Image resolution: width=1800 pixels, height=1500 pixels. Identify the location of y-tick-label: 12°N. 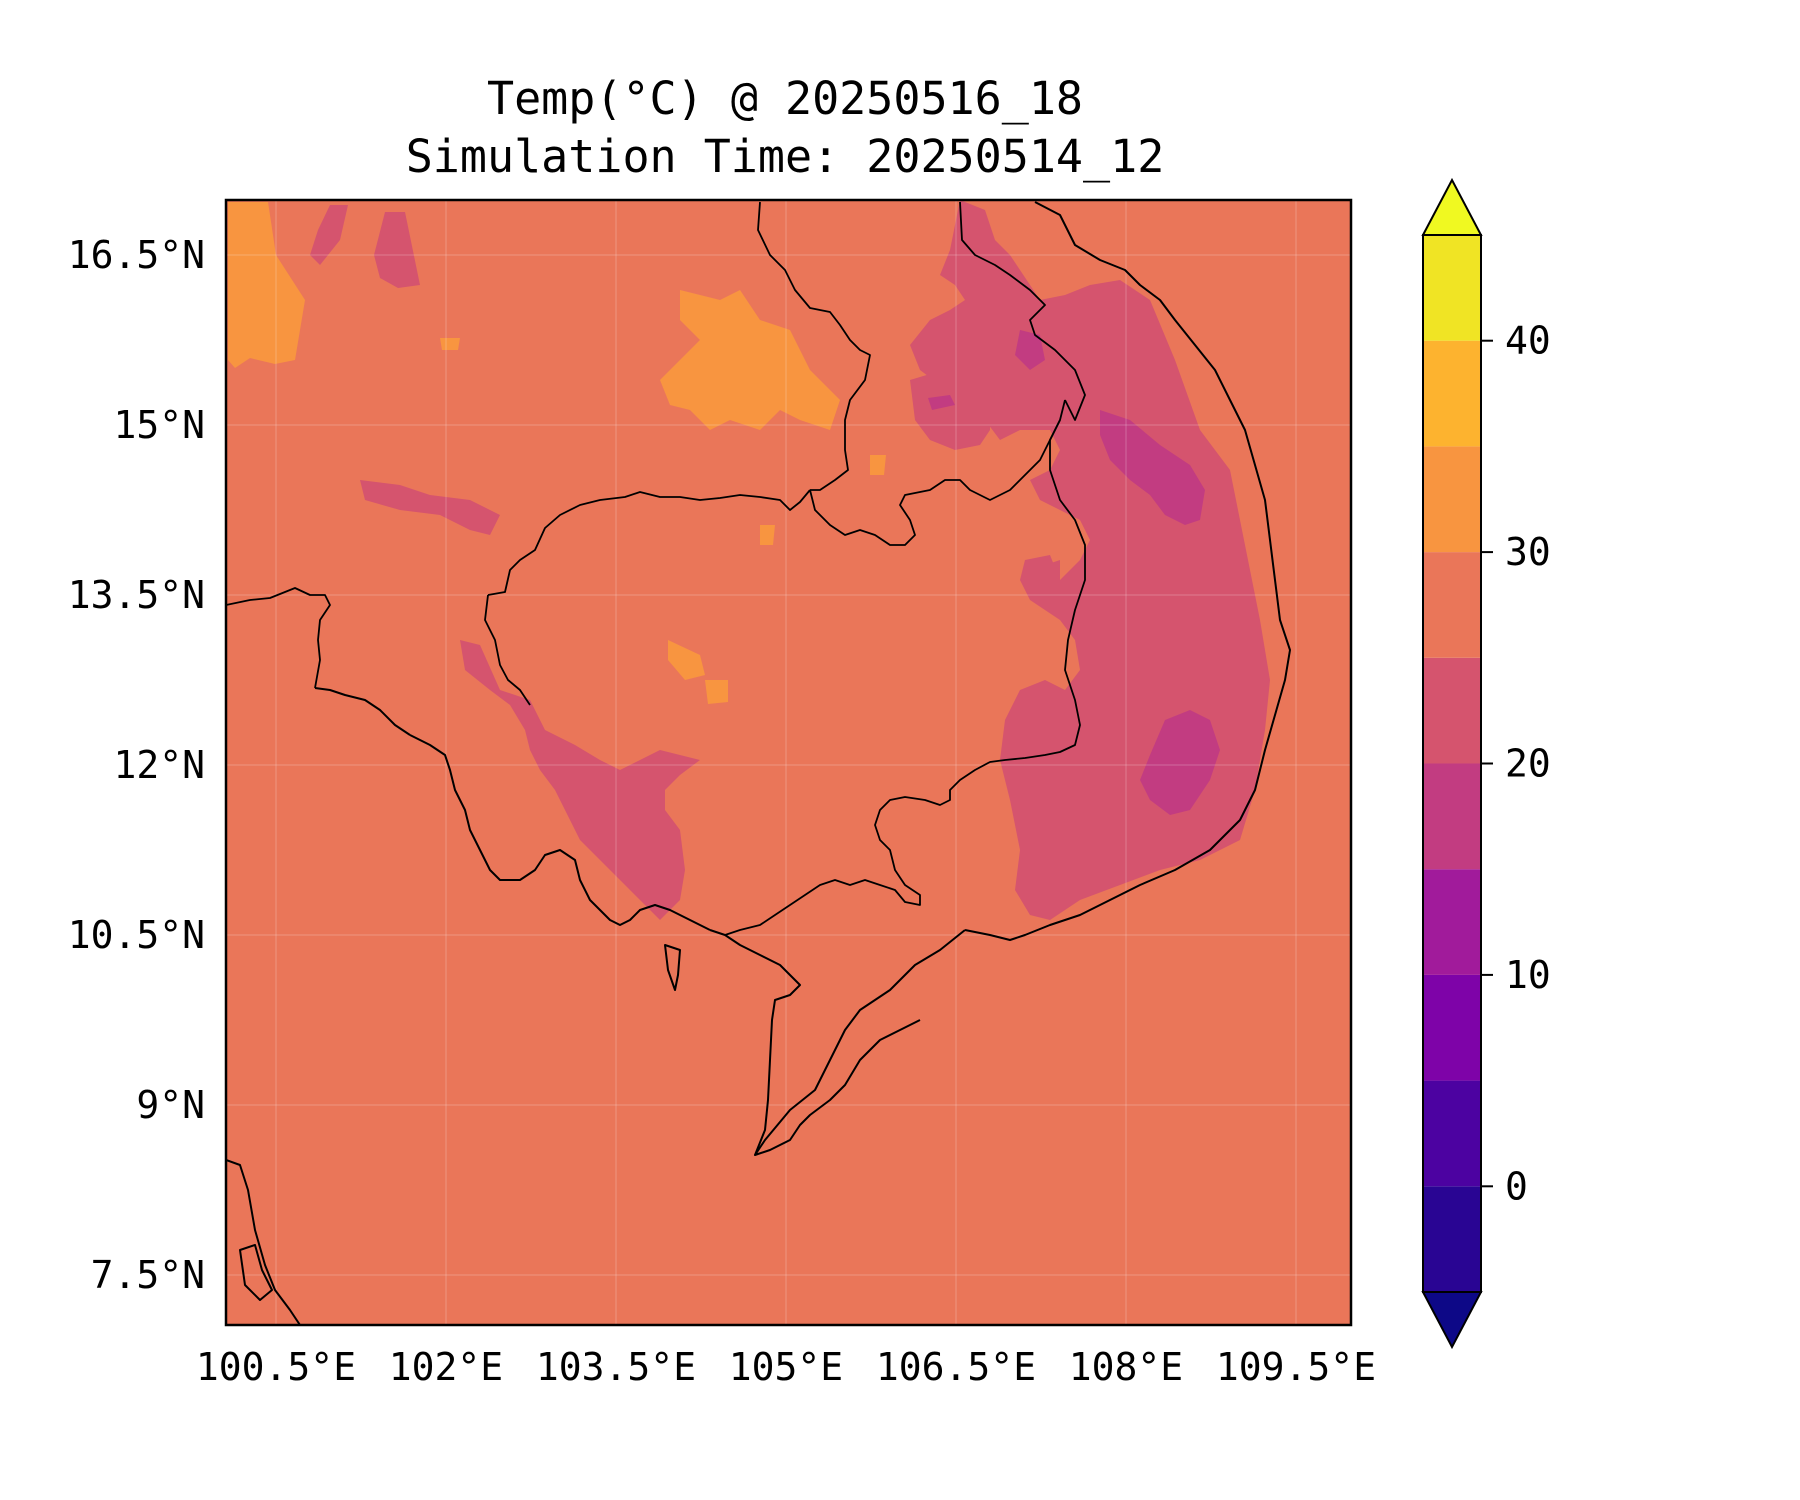
(159, 765).